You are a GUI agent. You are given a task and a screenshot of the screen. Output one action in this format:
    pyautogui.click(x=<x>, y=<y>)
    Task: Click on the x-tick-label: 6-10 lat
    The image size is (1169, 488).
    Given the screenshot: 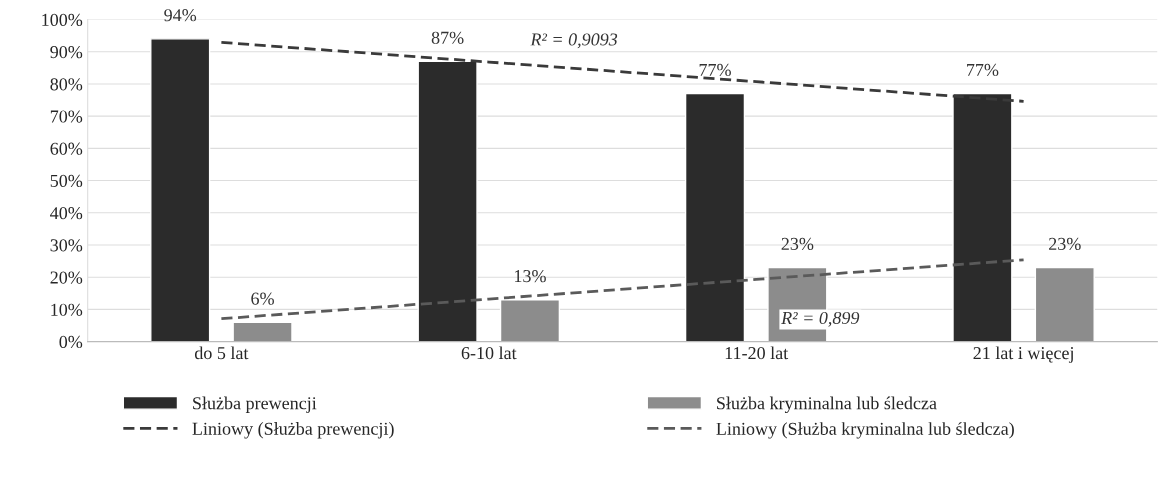 What is the action you would take?
    pyautogui.click(x=489, y=353)
    